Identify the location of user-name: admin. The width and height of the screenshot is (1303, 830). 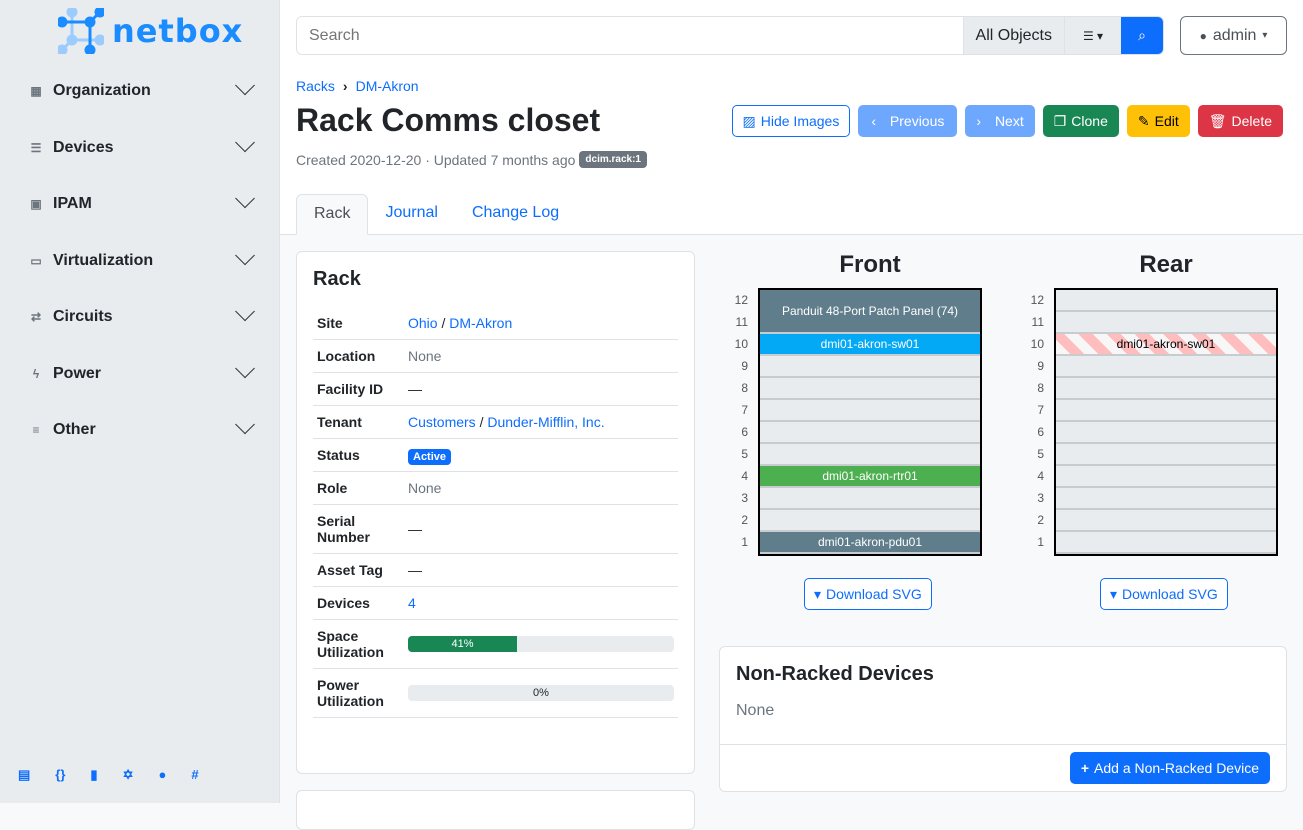
(1234, 35).